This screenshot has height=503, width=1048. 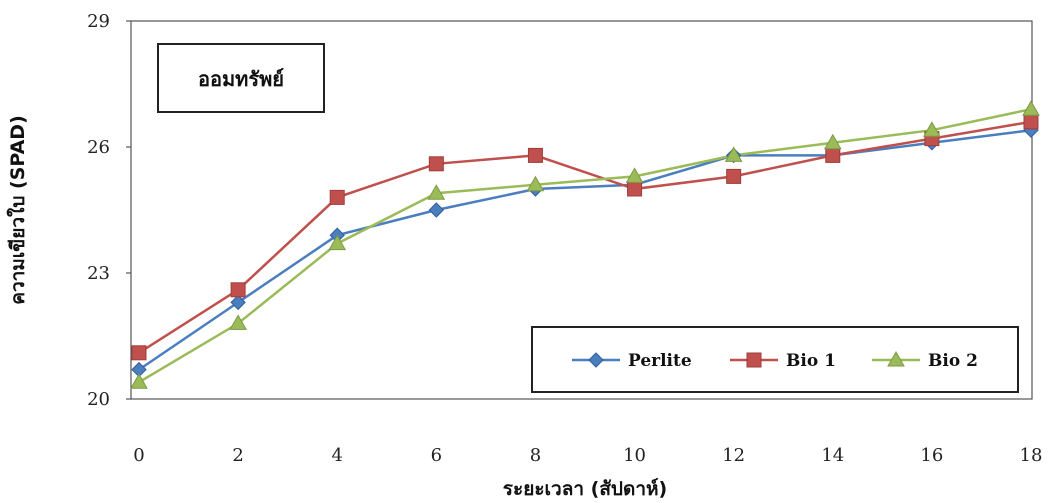 I want to click on legend-item-perlite: Perlite, so click(x=632, y=361).